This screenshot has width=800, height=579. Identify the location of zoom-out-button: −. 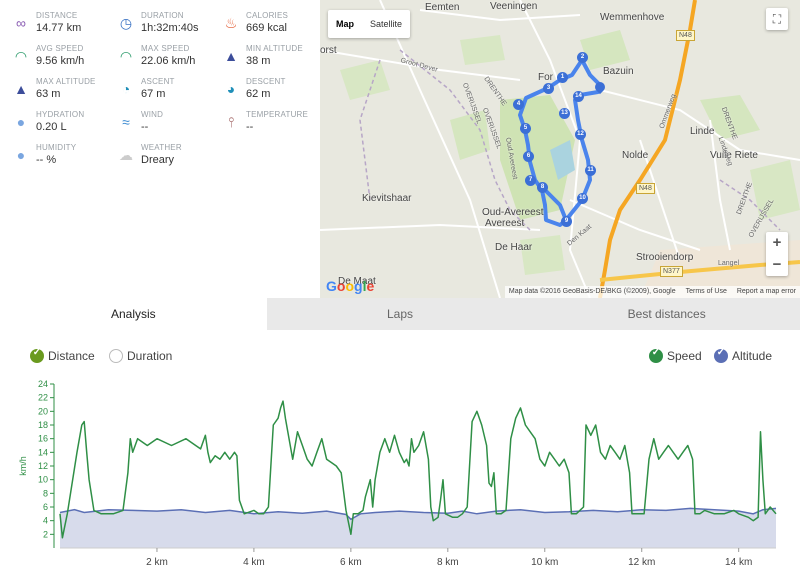
(777, 264).